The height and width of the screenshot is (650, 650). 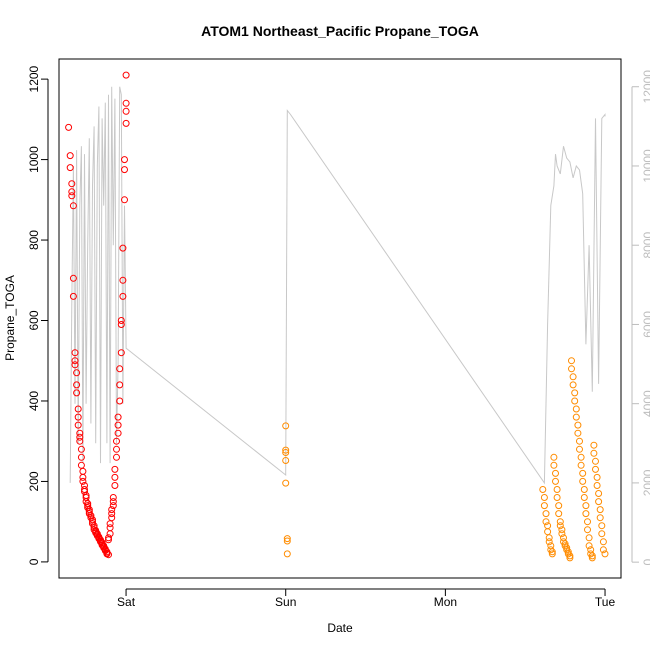 I want to click on x-tick-label: Sun, so click(x=285, y=602).